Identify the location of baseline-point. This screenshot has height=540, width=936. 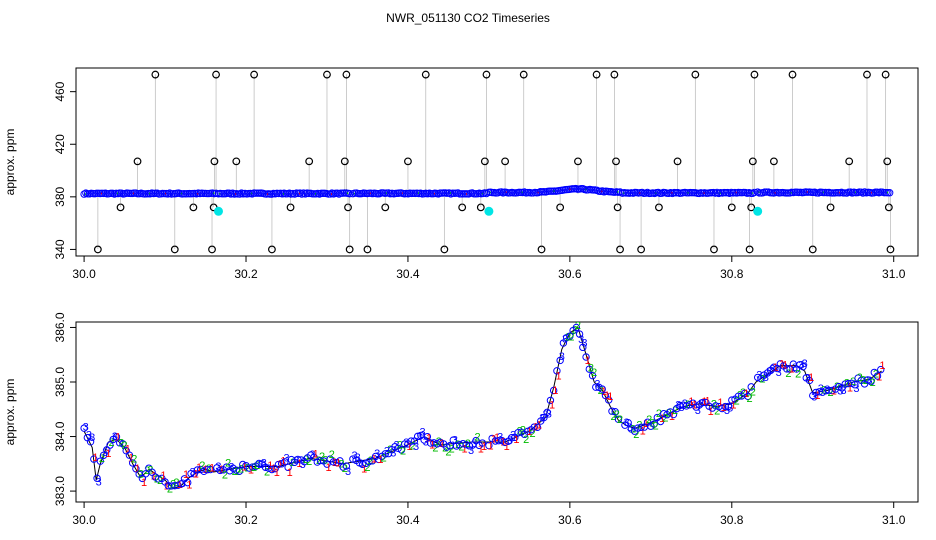
(863, 193).